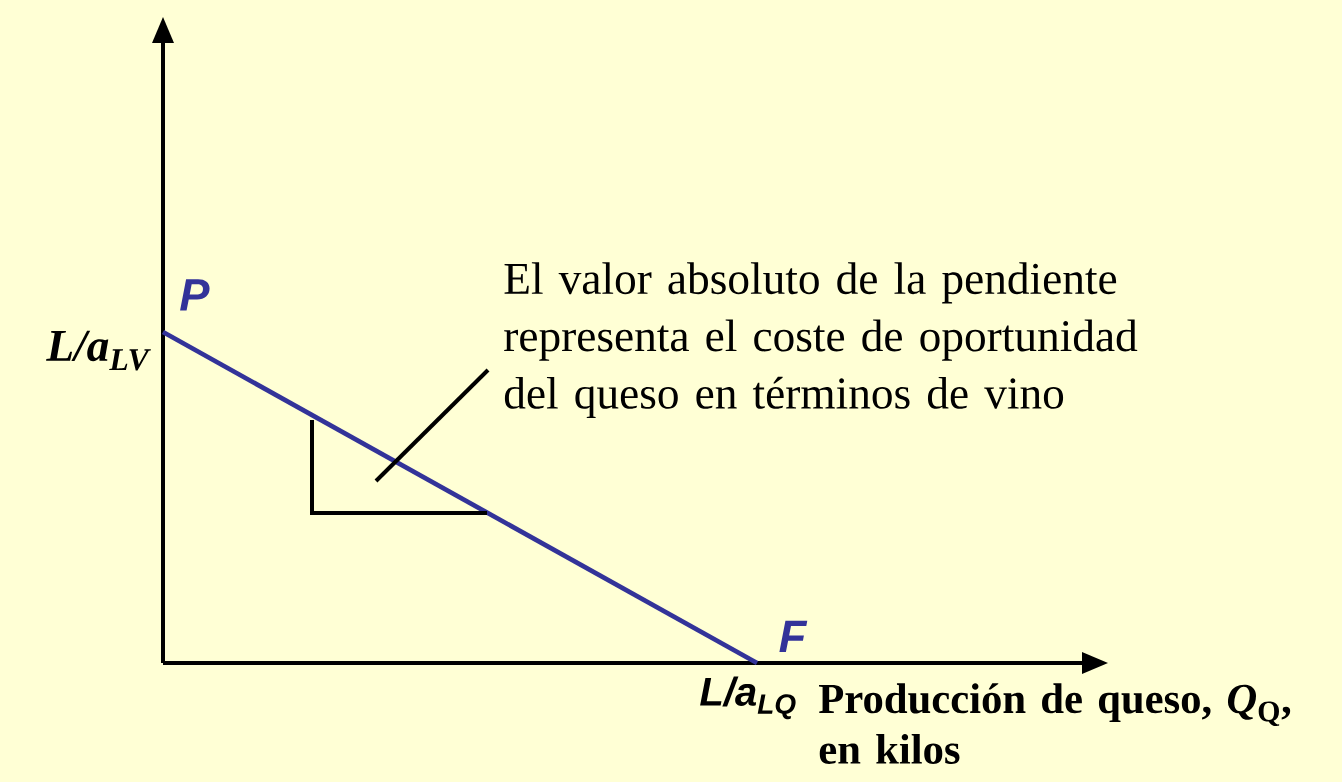 This screenshot has height=782, width=1342. What do you see at coordinates (98, 350) in the screenshot?
I see `text: L/a$_{LV}$` at bounding box center [98, 350].